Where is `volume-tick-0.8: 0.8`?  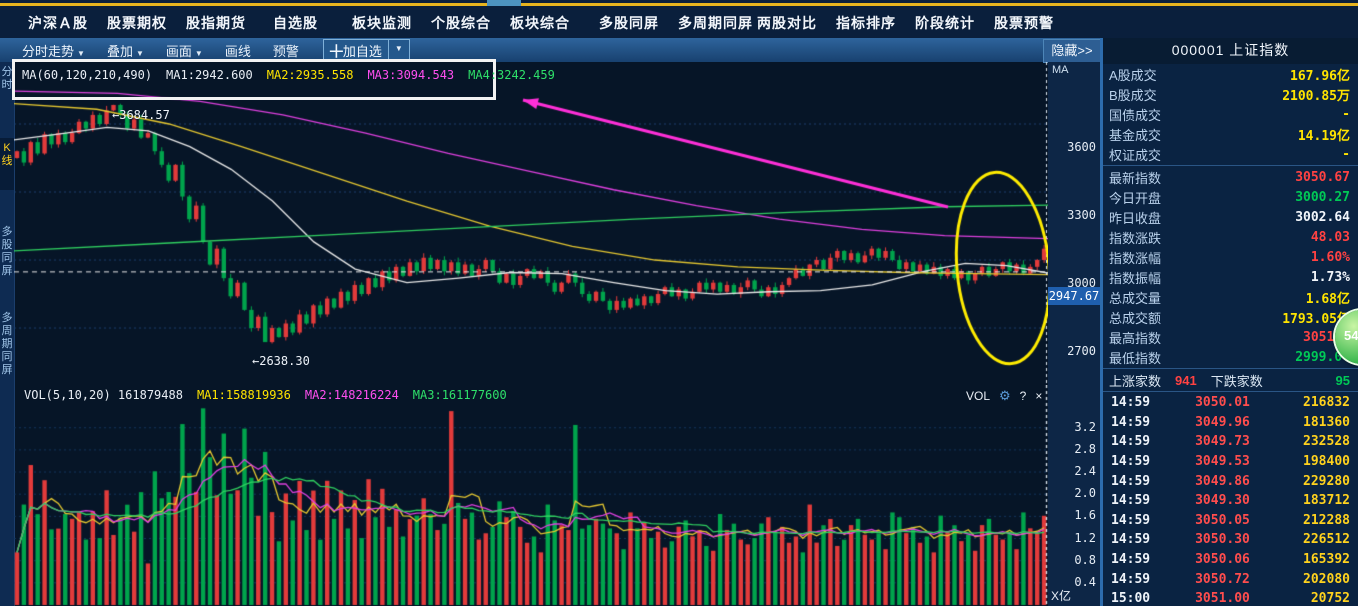
volume-tick-0.8: 0.8 is located at coordinates (1085, 559).